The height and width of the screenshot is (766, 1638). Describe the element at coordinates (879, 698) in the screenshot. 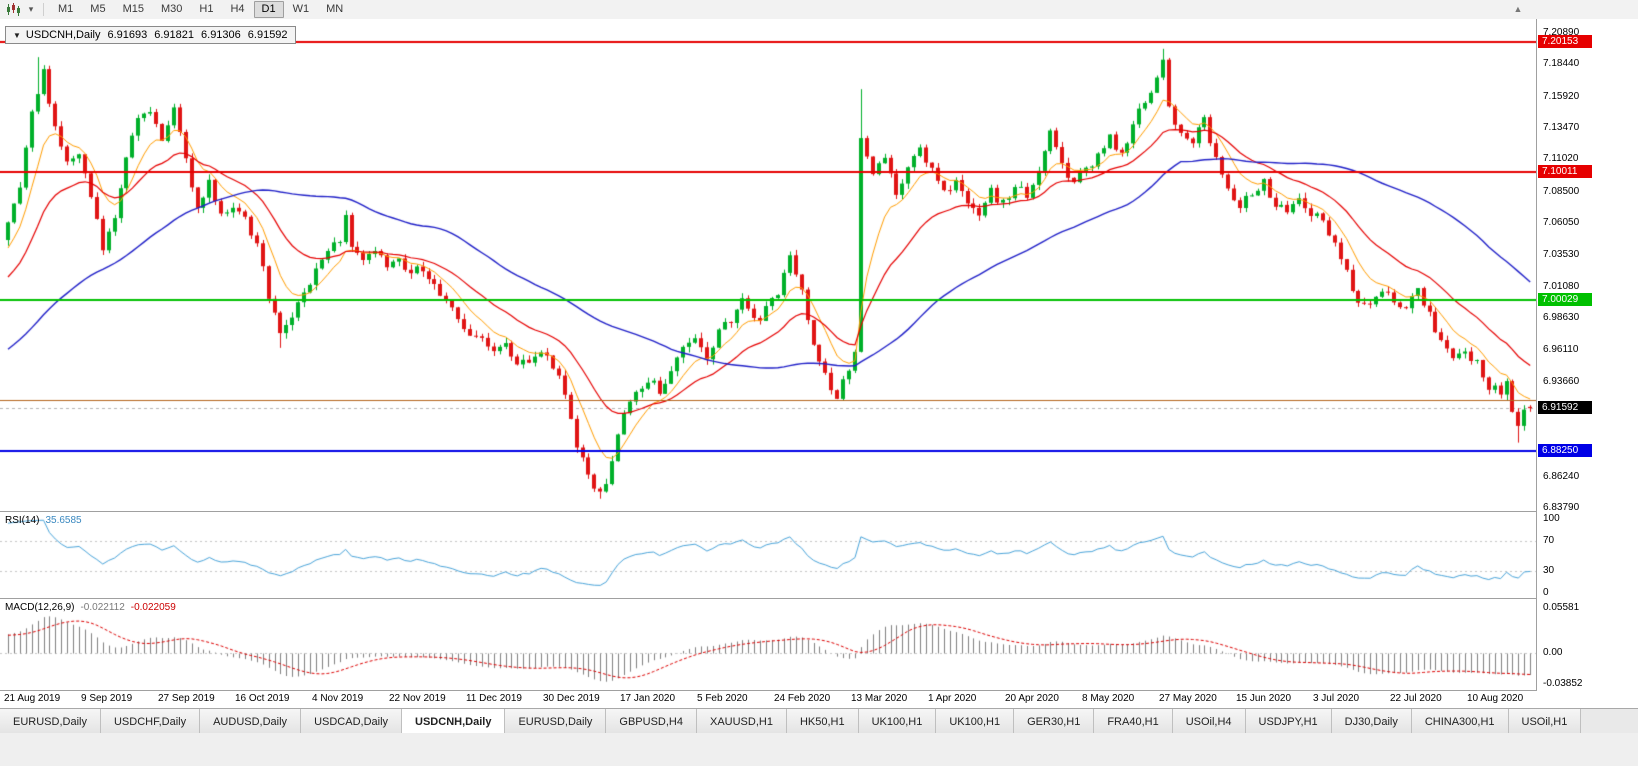

I see `time-axis-label: 13 Mar 2020` at that location.